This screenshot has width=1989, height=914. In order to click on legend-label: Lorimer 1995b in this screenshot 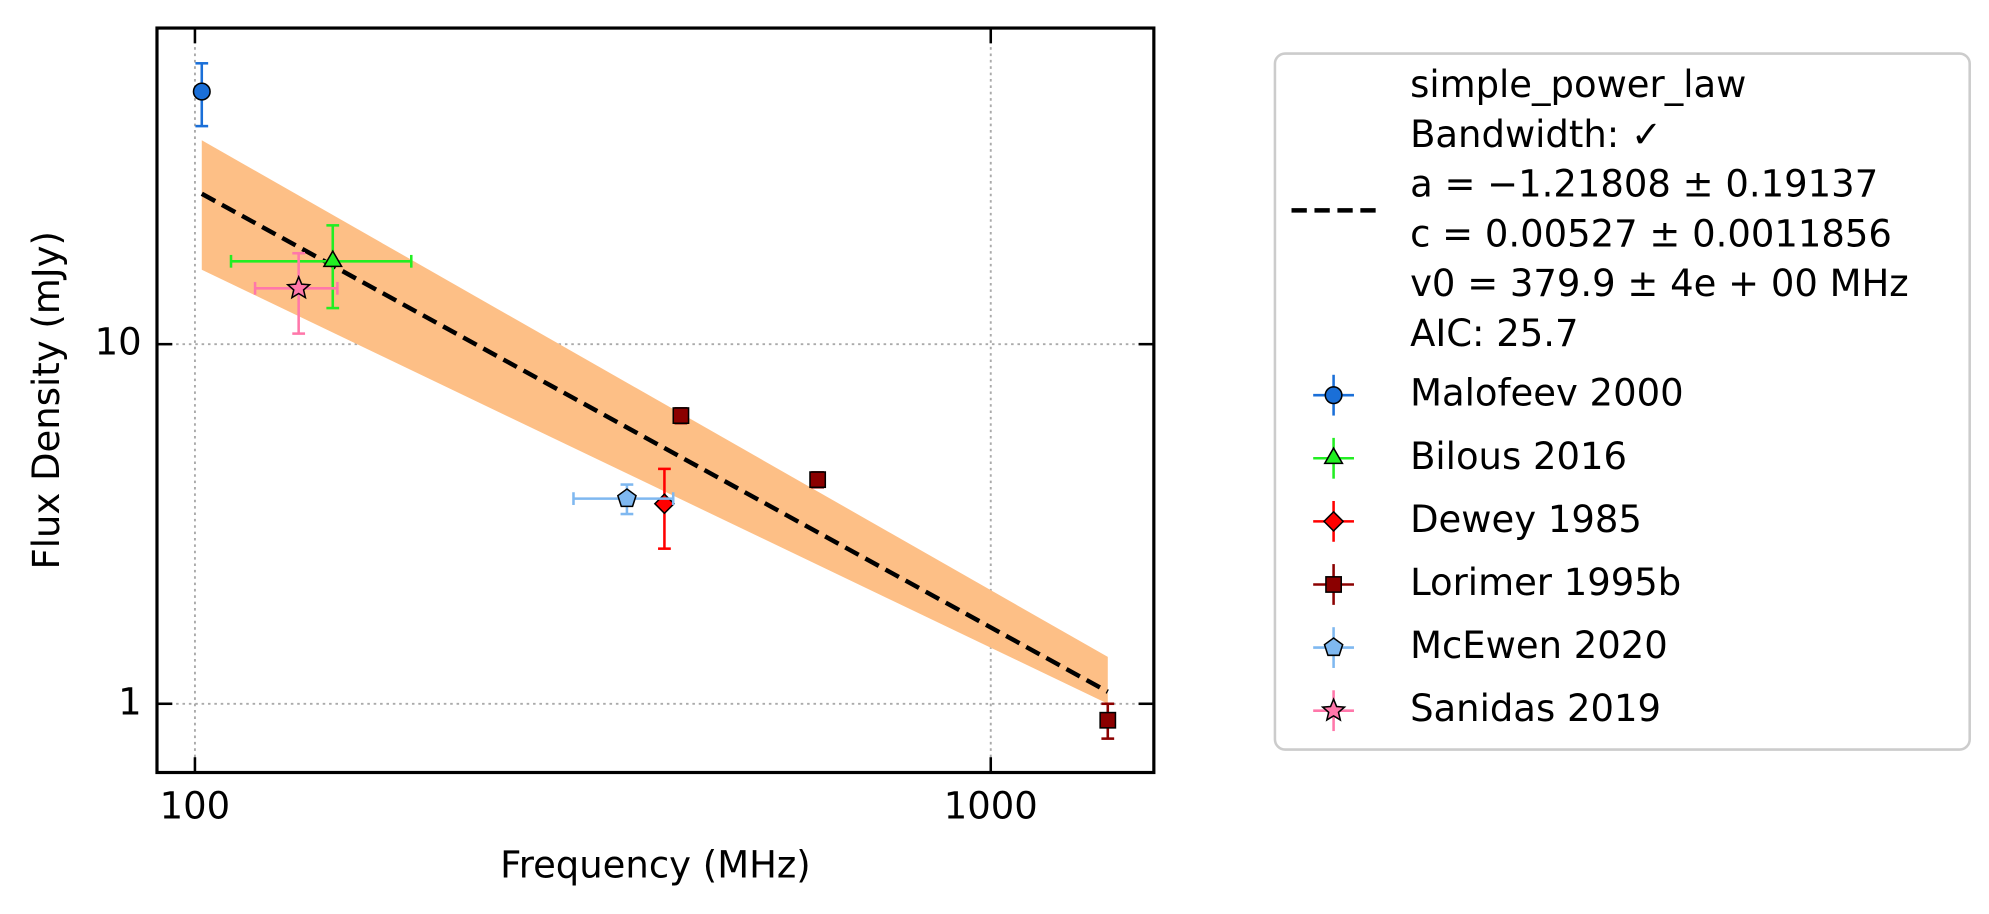, I will do `click(1545, 582)`.